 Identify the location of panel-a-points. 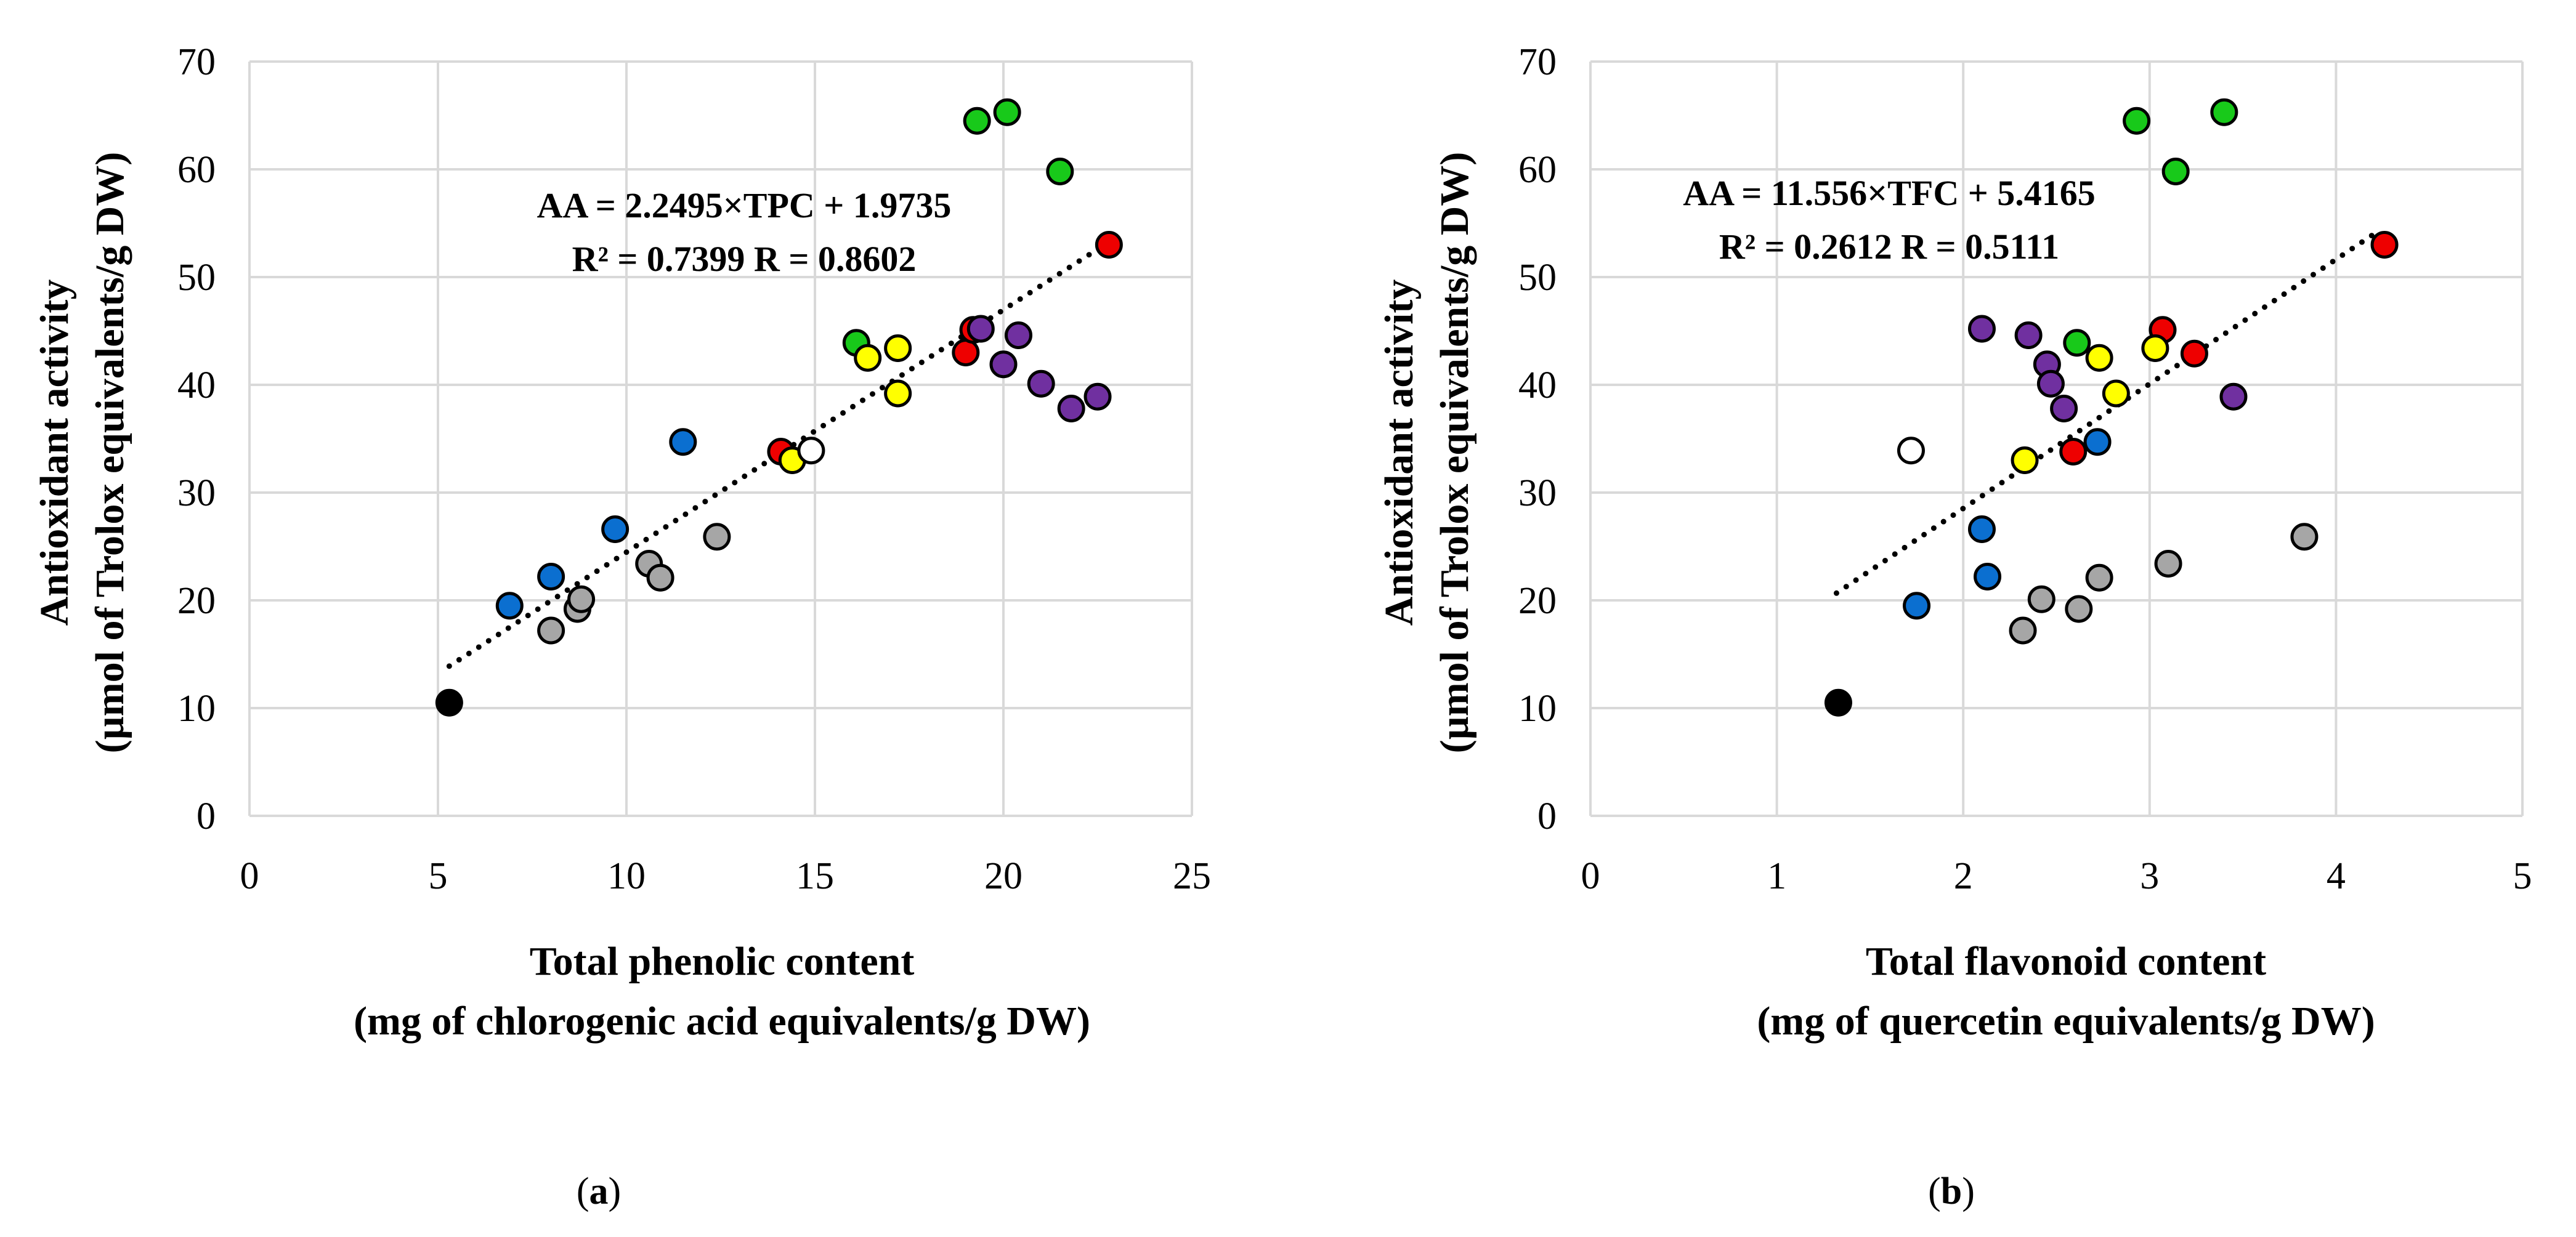
(779, 407).